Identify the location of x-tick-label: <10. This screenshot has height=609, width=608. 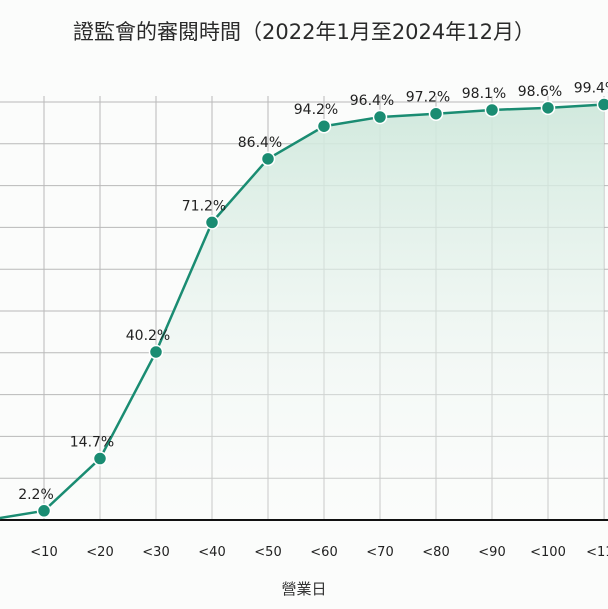
(43, 552).